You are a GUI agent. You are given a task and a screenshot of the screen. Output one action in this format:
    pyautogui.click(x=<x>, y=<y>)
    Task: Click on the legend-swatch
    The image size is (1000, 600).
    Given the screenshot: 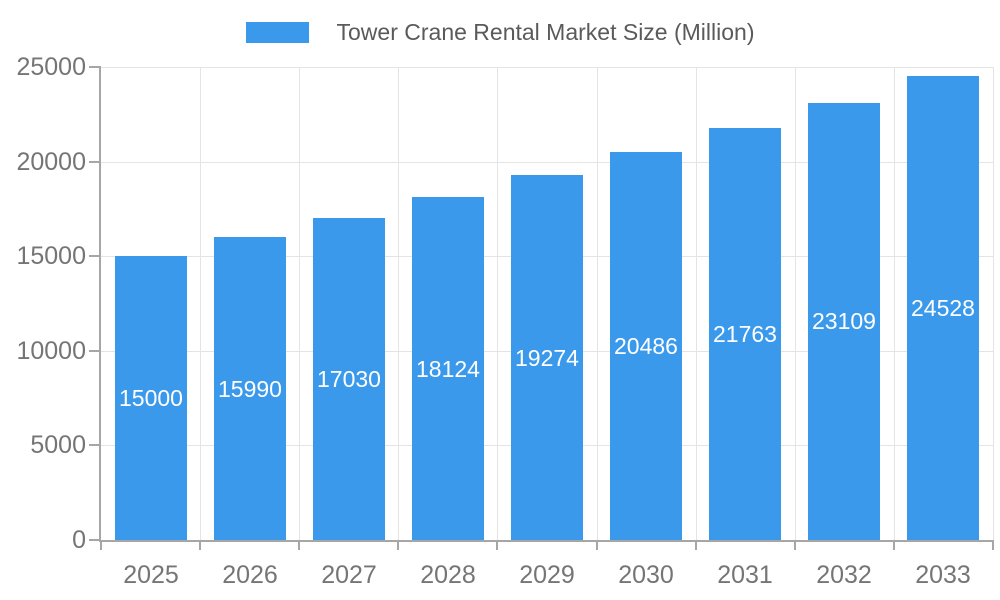 What is the action you would take?
    pyautogui.click(x=277, y=32)
    